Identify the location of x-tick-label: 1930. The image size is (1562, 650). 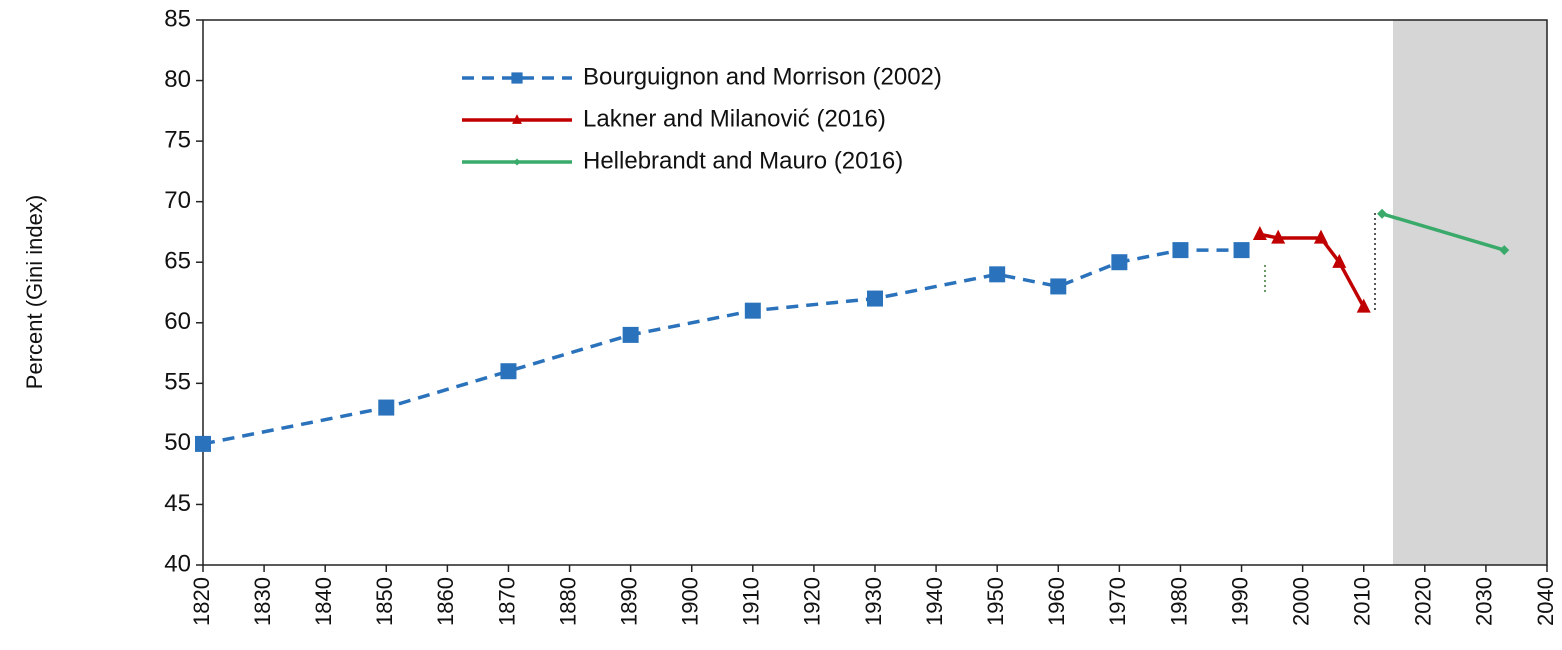
(873, 601).